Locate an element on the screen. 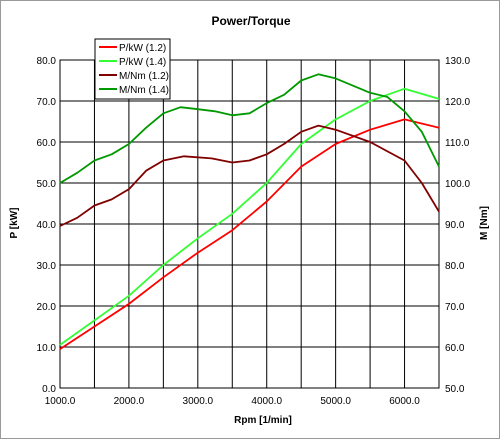 Image resolution: width=500 pixels, height=439 pixels. y-left-tick-label: 50.0 is located at coordinates (47, 184).